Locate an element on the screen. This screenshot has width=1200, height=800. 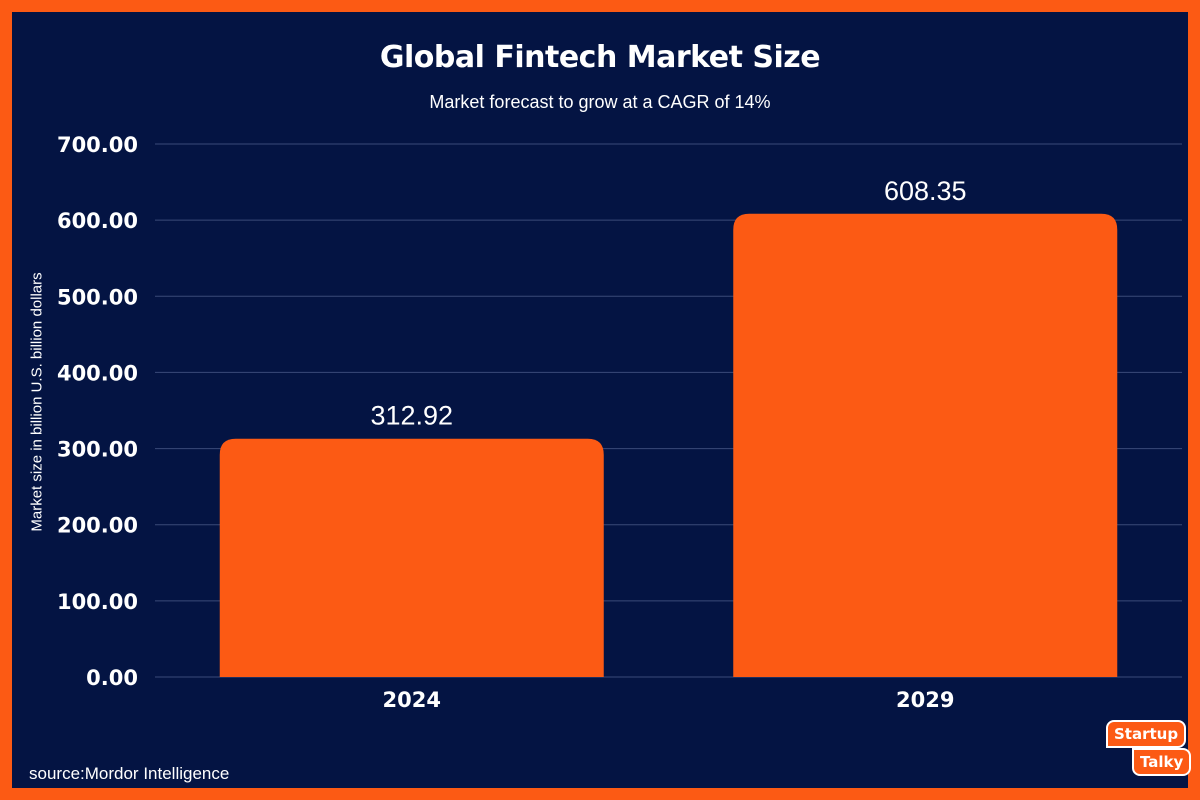
data-label: 312.92 is located at coordinates (411, 416).